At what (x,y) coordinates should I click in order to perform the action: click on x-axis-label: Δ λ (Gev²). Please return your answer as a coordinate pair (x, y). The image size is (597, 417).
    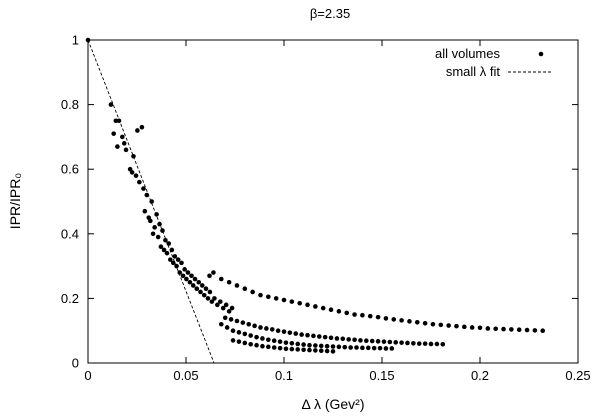
    Looking at the image, I should click on (332, 404).